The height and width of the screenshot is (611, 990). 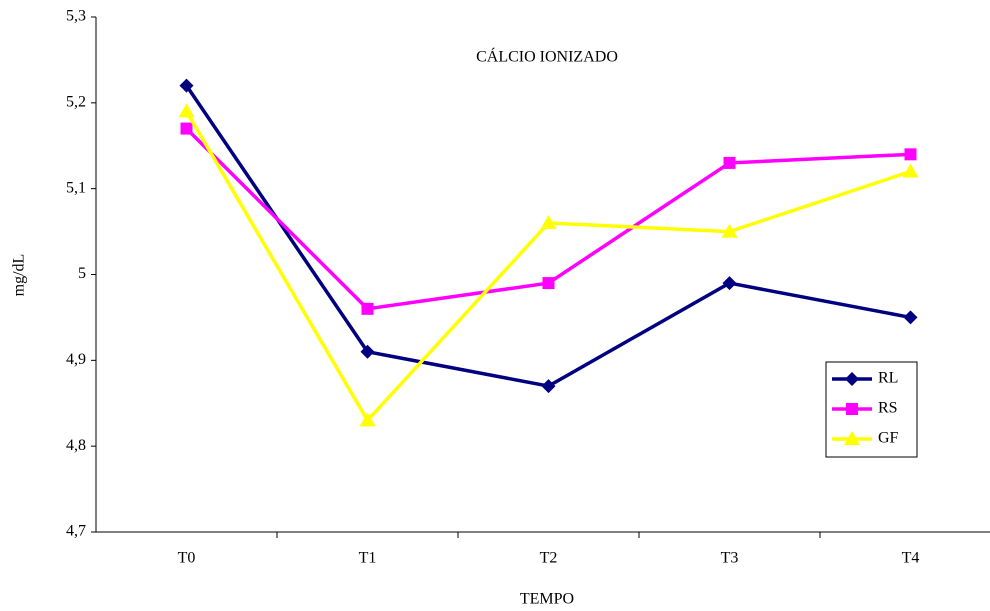 I want to click on y-tick-label: 5, so click(x=82, y=273).